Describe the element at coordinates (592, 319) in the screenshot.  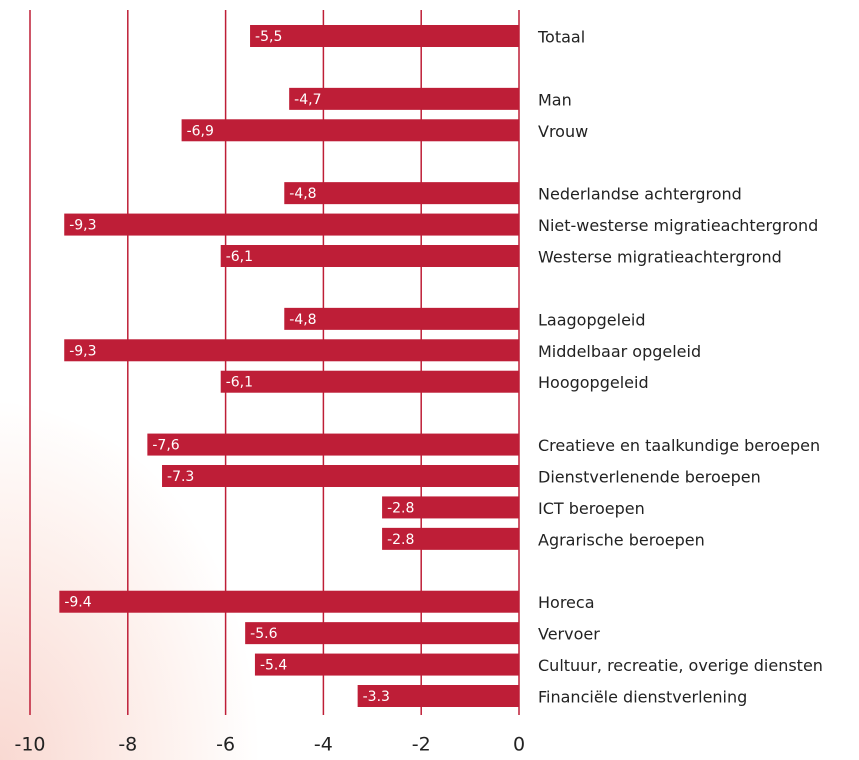
I see `category-label: Laagopgeleid` at that location.